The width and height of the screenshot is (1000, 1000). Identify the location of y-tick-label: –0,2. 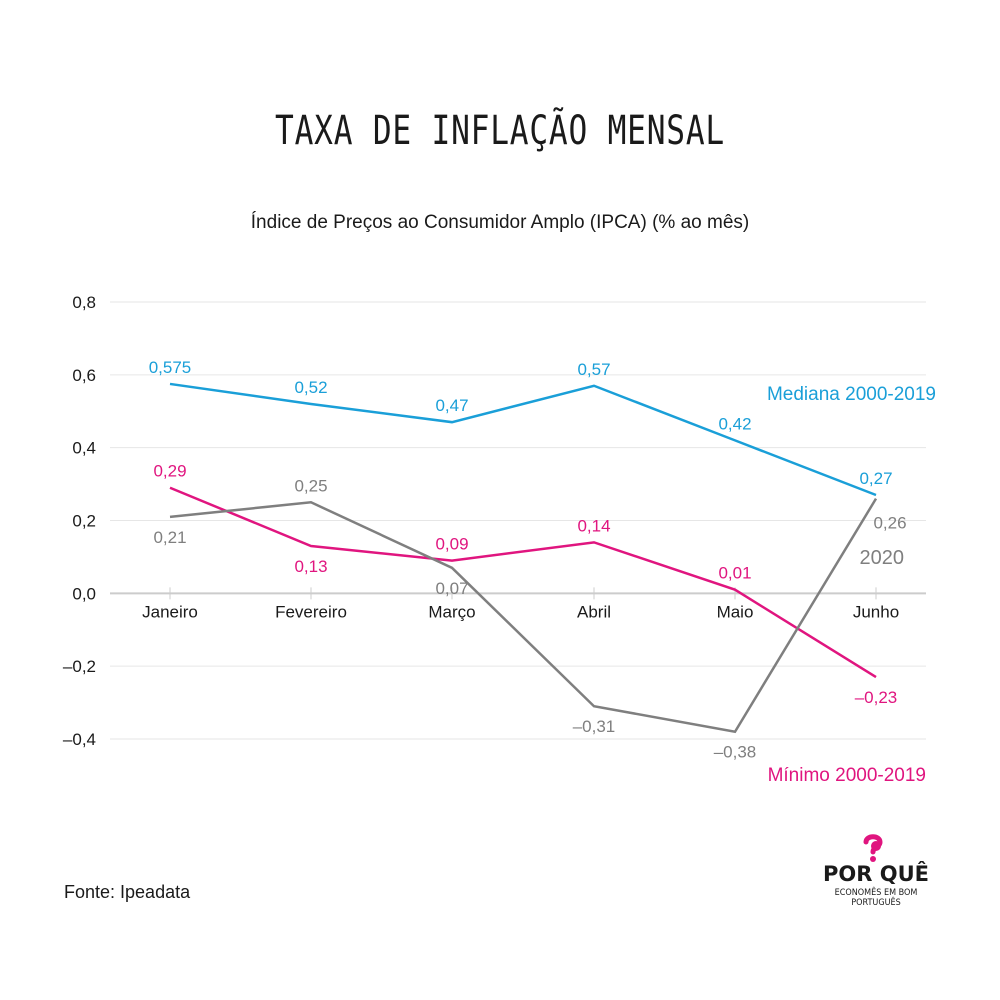
(79, 666).